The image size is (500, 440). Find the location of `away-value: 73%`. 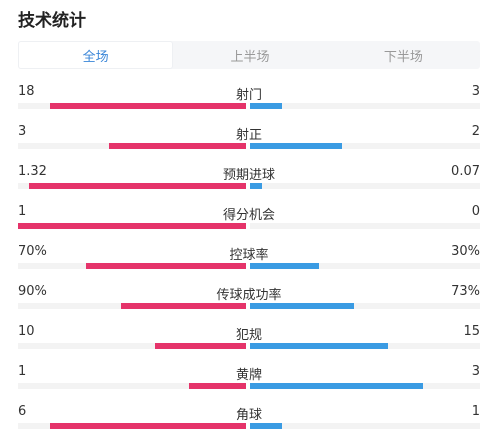

away-value: 73% is located at coordinates (465, 291).